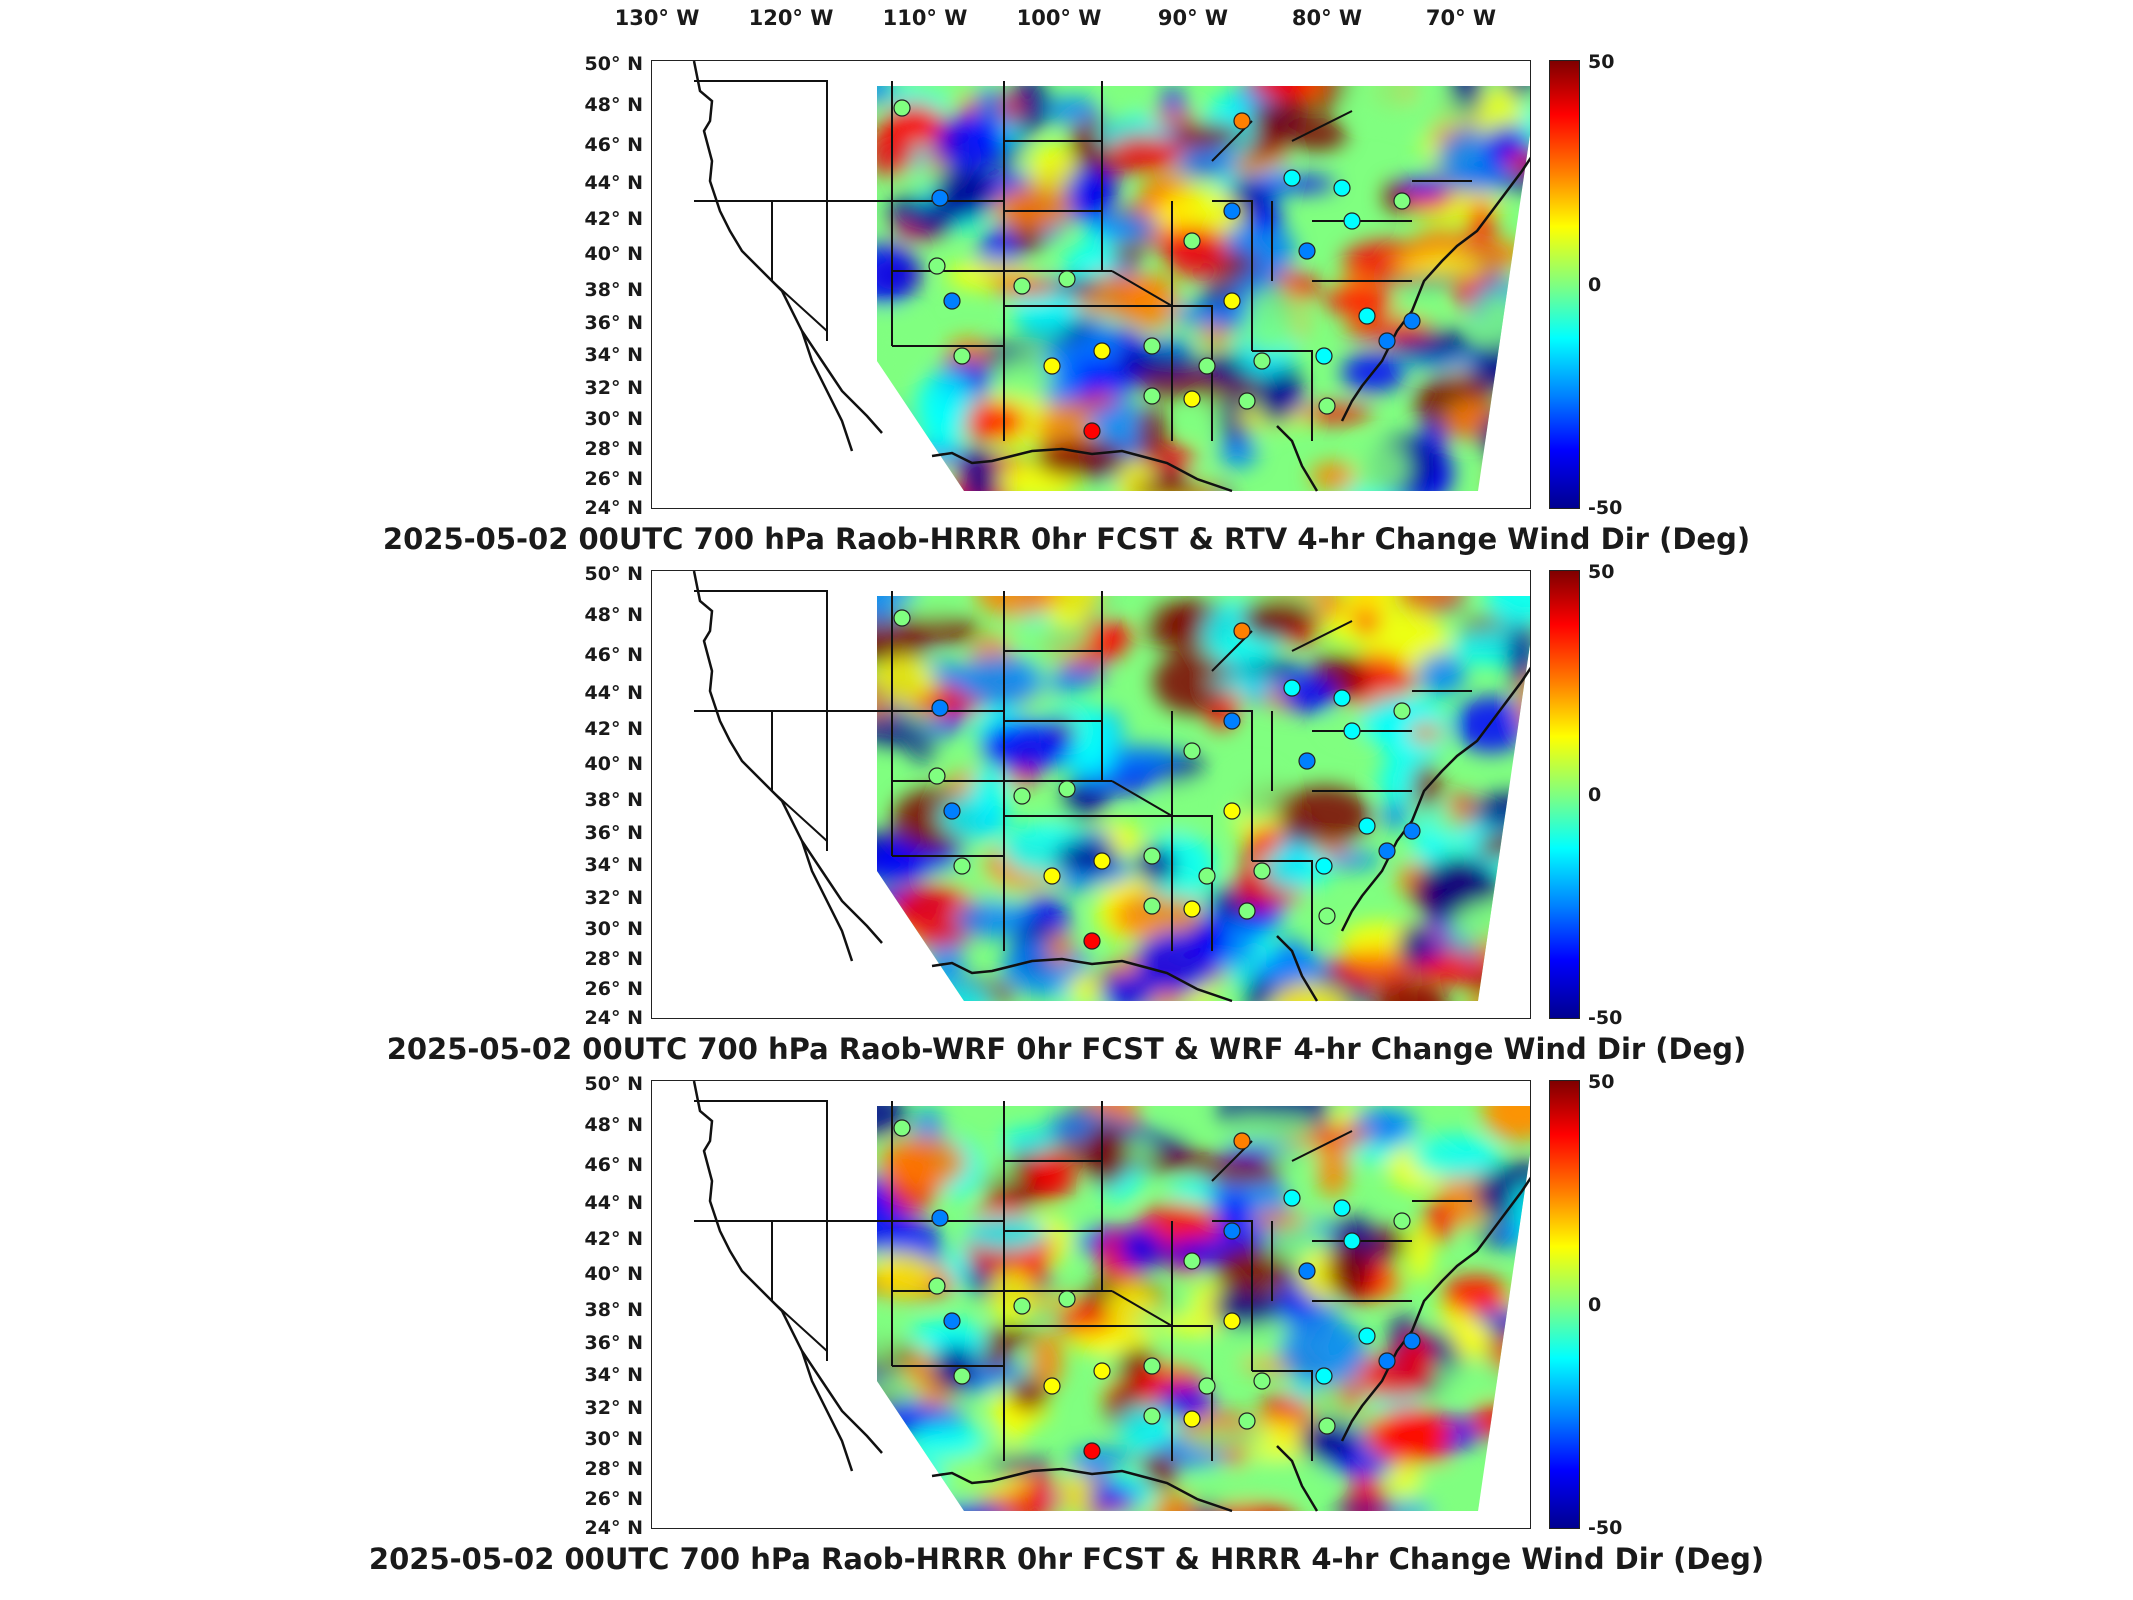 The image size is (2133, 1600). I want to click on lon-label: 80° W, so click(1327, 18).